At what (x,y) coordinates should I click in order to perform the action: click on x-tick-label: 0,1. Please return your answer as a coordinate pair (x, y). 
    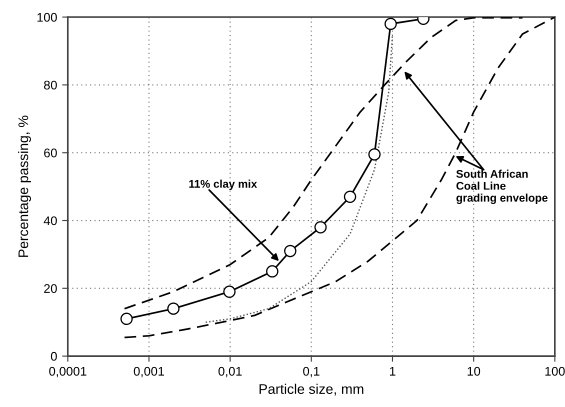
    Looking at the image, I should click on (311, 372).